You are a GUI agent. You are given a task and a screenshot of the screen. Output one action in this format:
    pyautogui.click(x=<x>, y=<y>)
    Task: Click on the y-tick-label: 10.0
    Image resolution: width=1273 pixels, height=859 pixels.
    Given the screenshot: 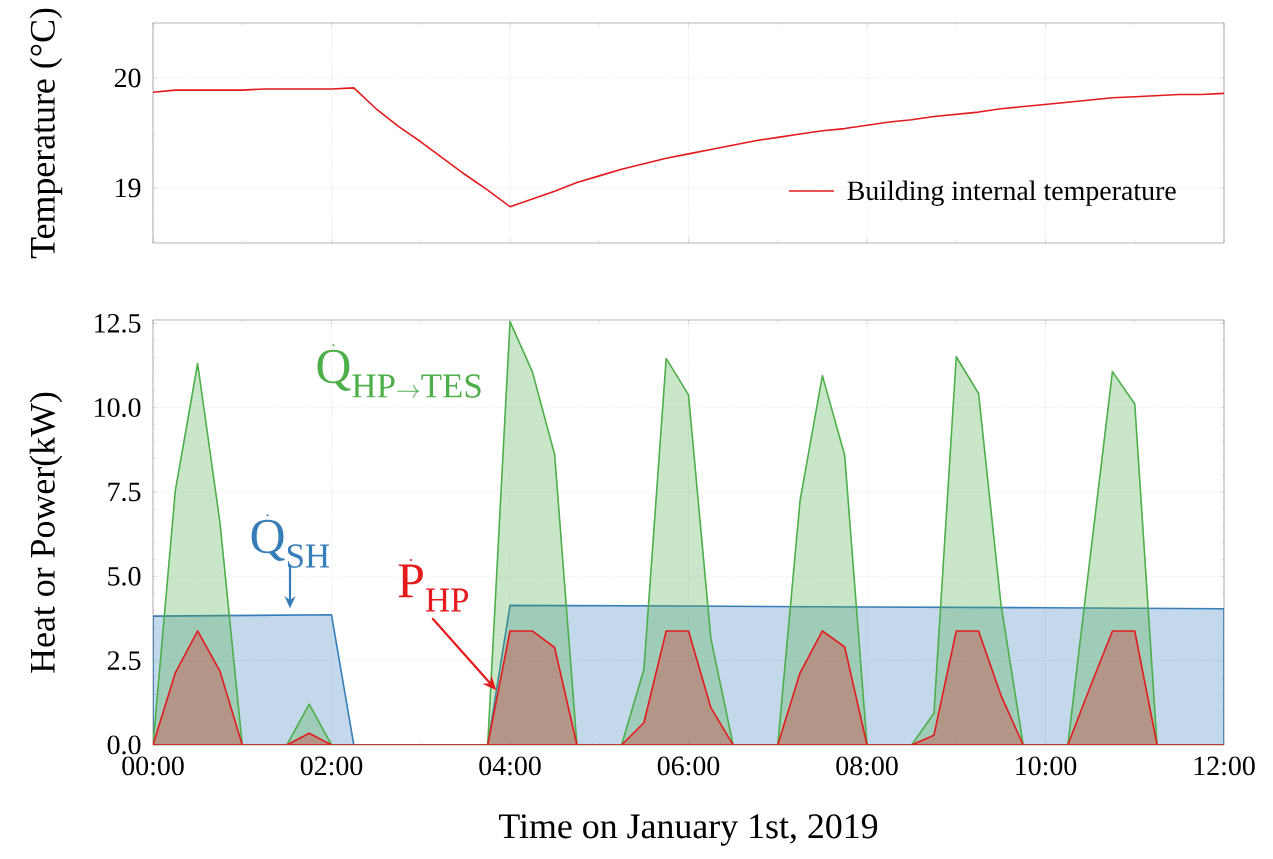 What is the action you would take?
    pyautogui.click(x=118, y=408)
    